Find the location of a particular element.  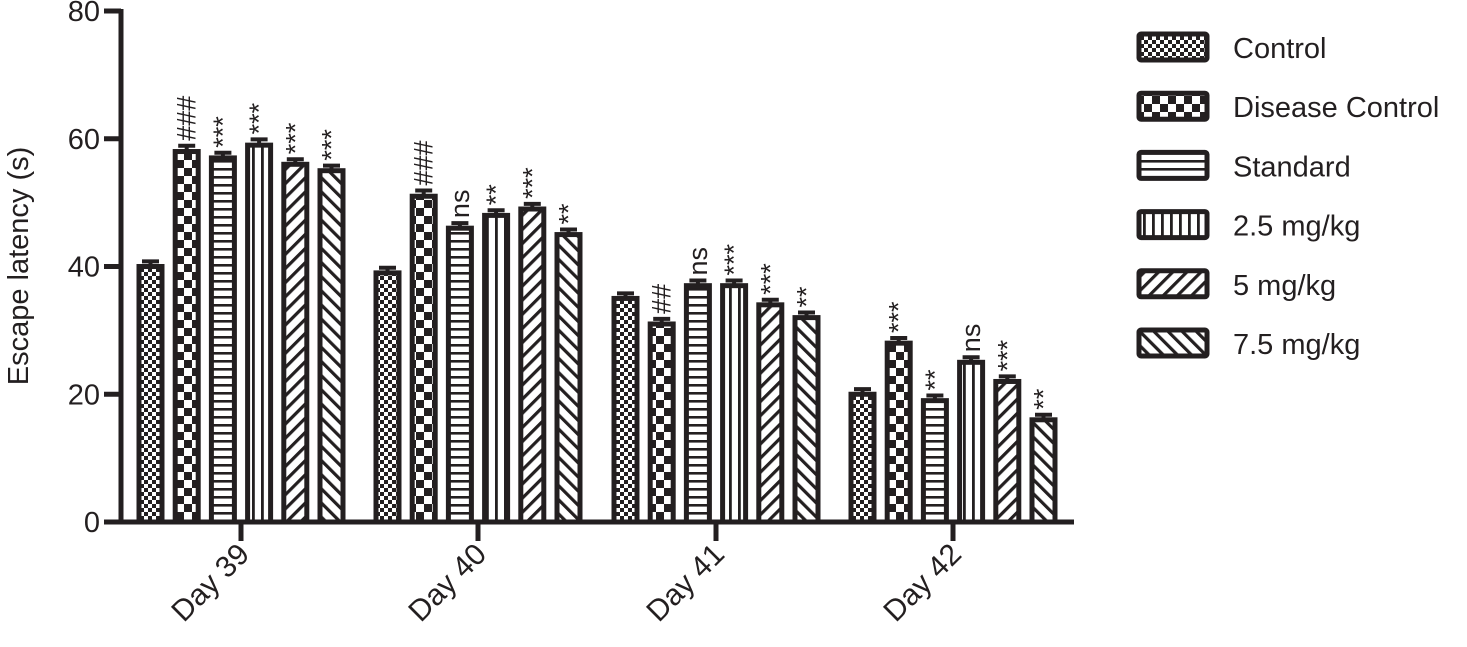

legend-label-standard: Standard is located at coordinates (1292, 167).